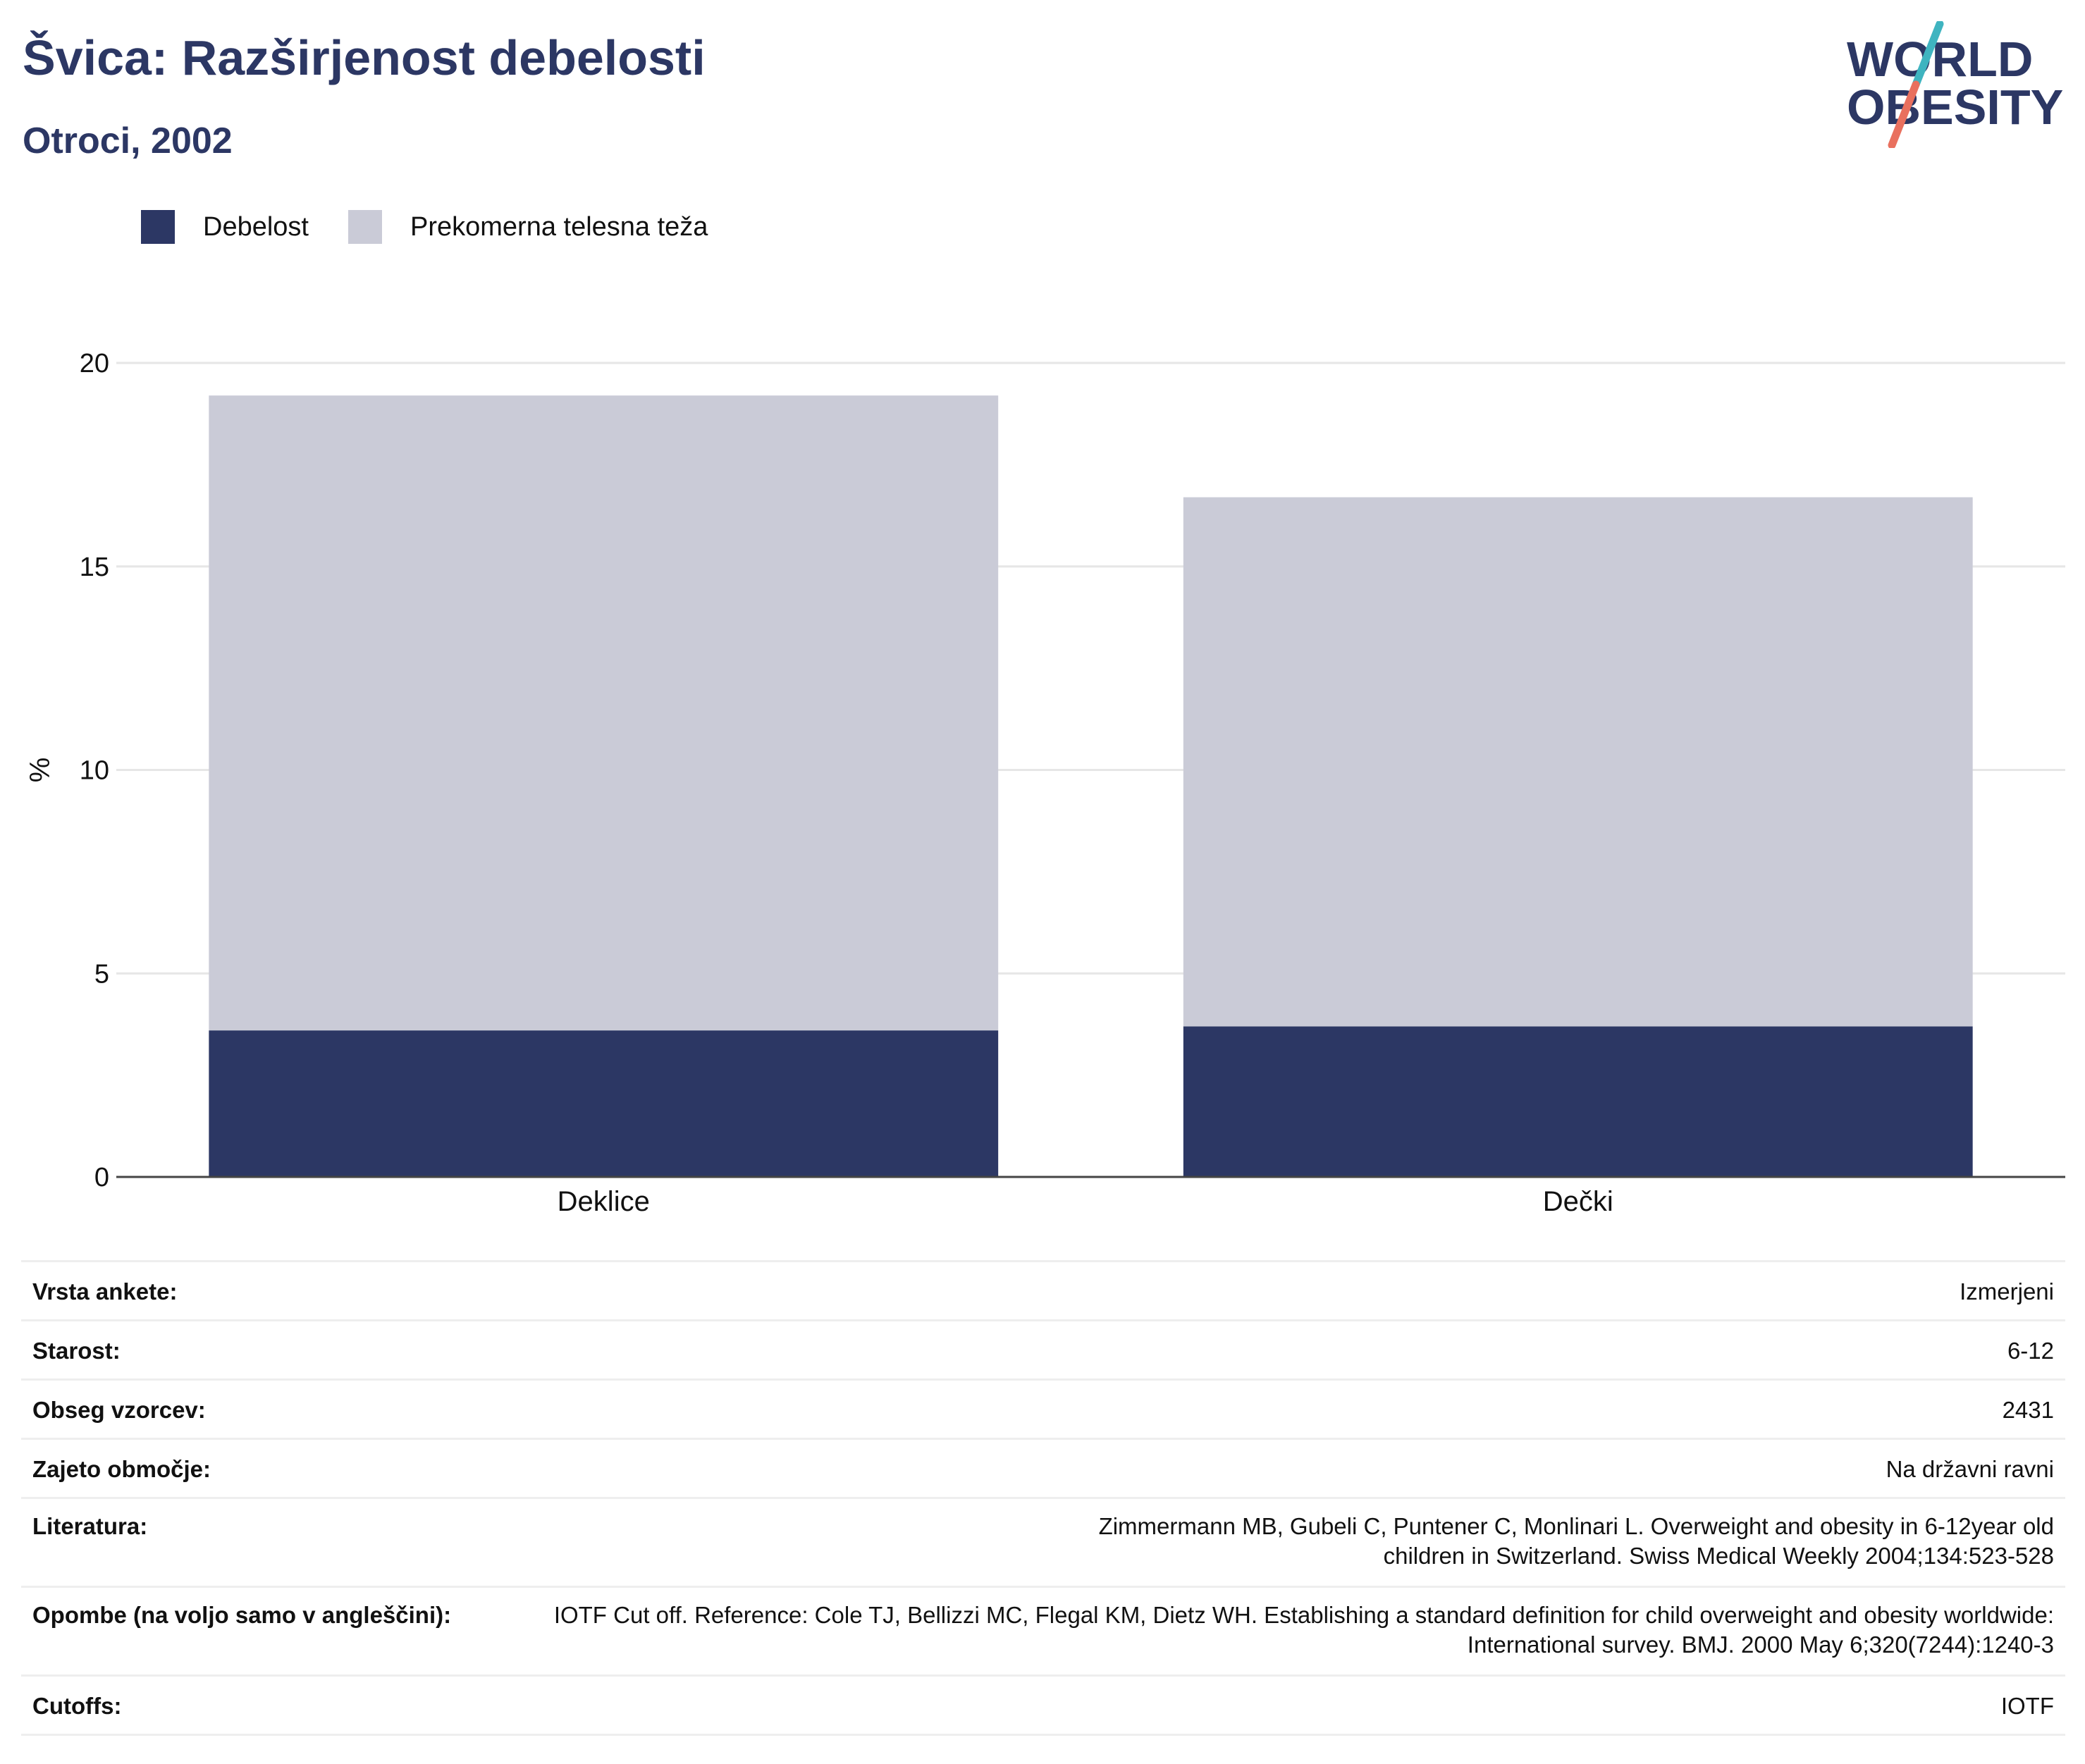  What do you see at coordinates (1043, 1468) in the screenshot?
I see `info-row: Zajeto območje: Na državni ravni` at bounding box center [1043, 1468].